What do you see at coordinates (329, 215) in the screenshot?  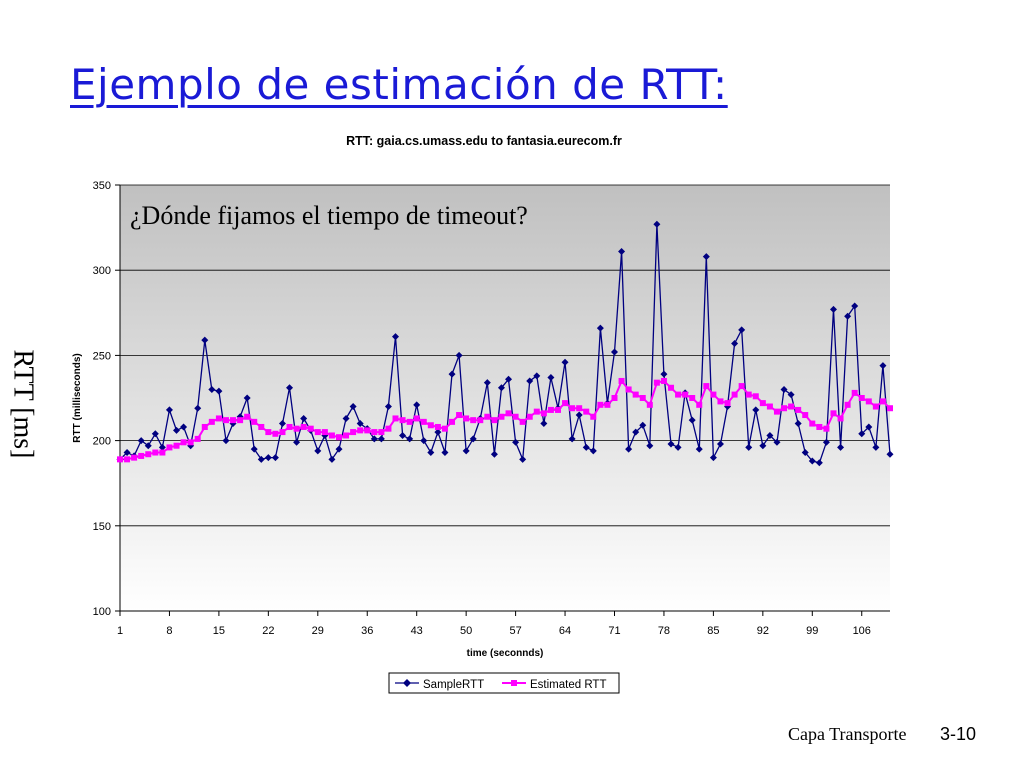 I see `chart-annotation: ¿Dónde fijamos el tiempo de timeout?` at bounding box center [329, 215].